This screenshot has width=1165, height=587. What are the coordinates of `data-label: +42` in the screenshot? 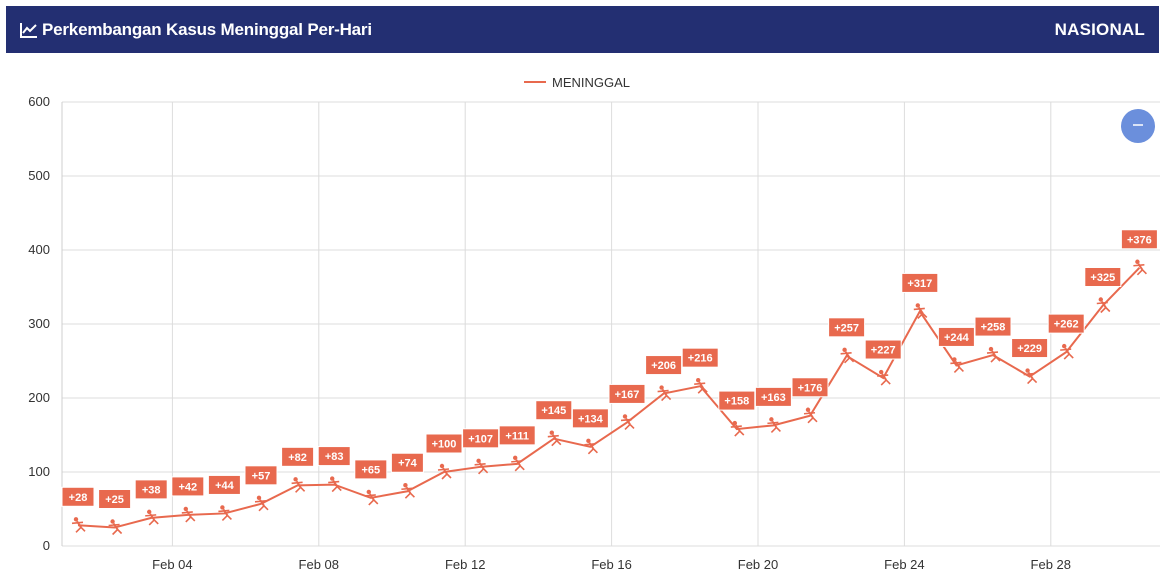 It's located at (187, 487).